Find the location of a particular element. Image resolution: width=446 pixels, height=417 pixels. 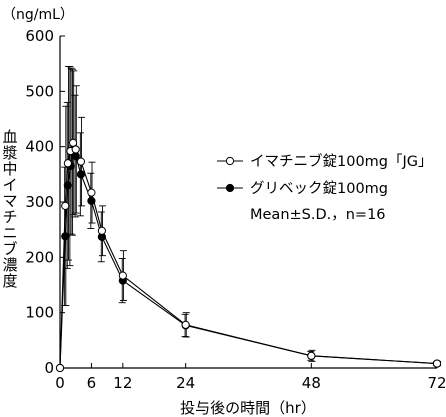

y-label-char: 度 is located at coordinates (9, 281).